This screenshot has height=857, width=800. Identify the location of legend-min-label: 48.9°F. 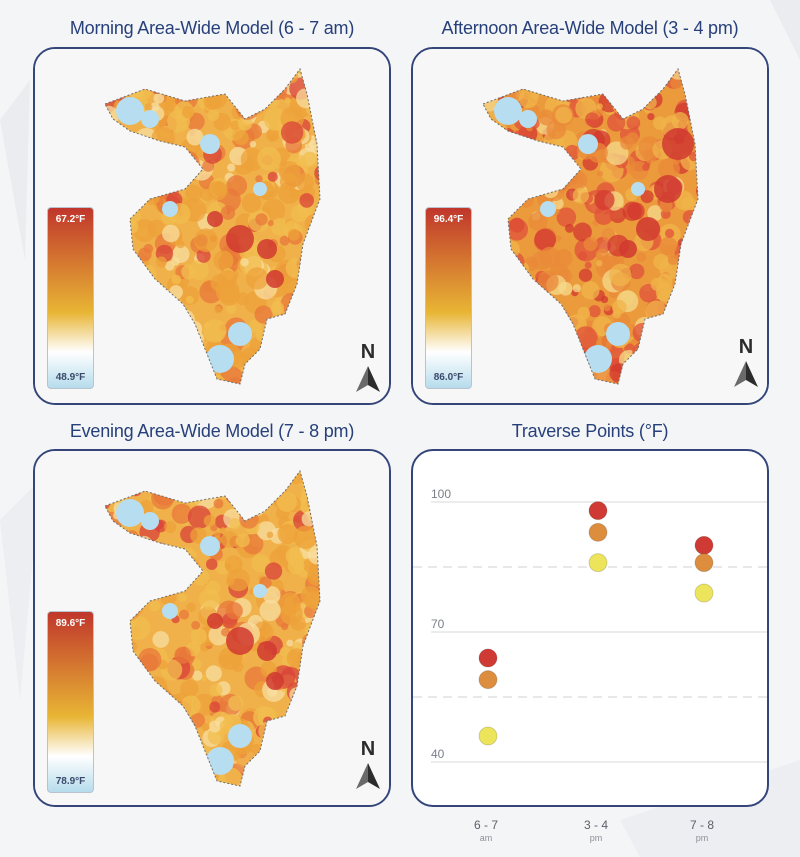
(70, 377).